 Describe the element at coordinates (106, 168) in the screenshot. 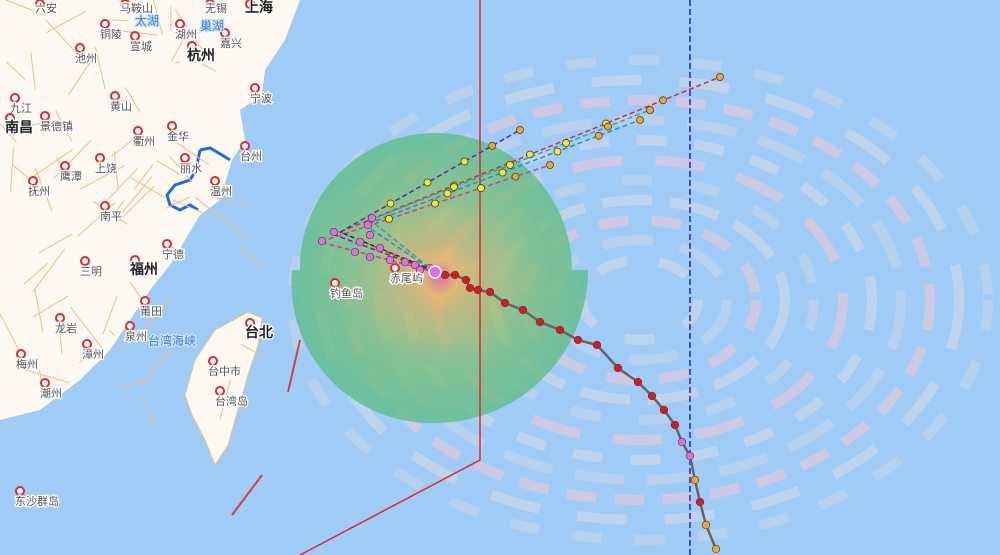

I see `city-label: 上饶` at that location.